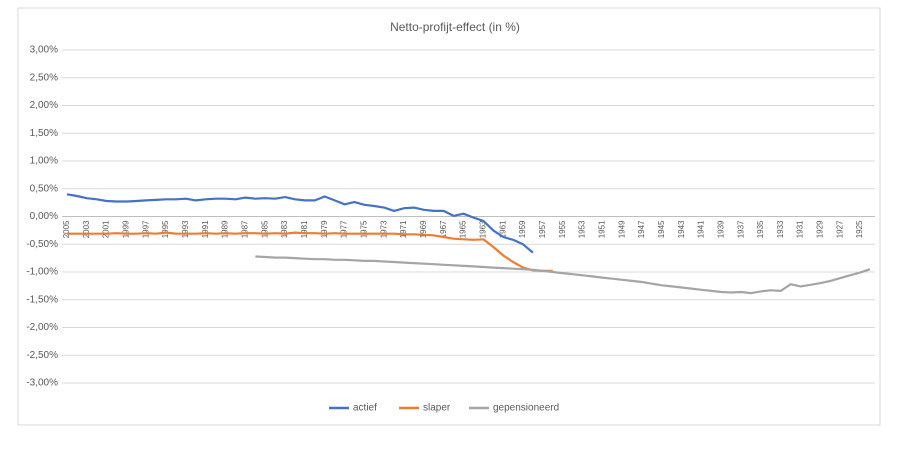 This screenshot has height=460, width=913. What do you see at coordinates (780, 229) in the screenshot?
I see `x-tick-label: 1933` at bounding box center [780, 229].